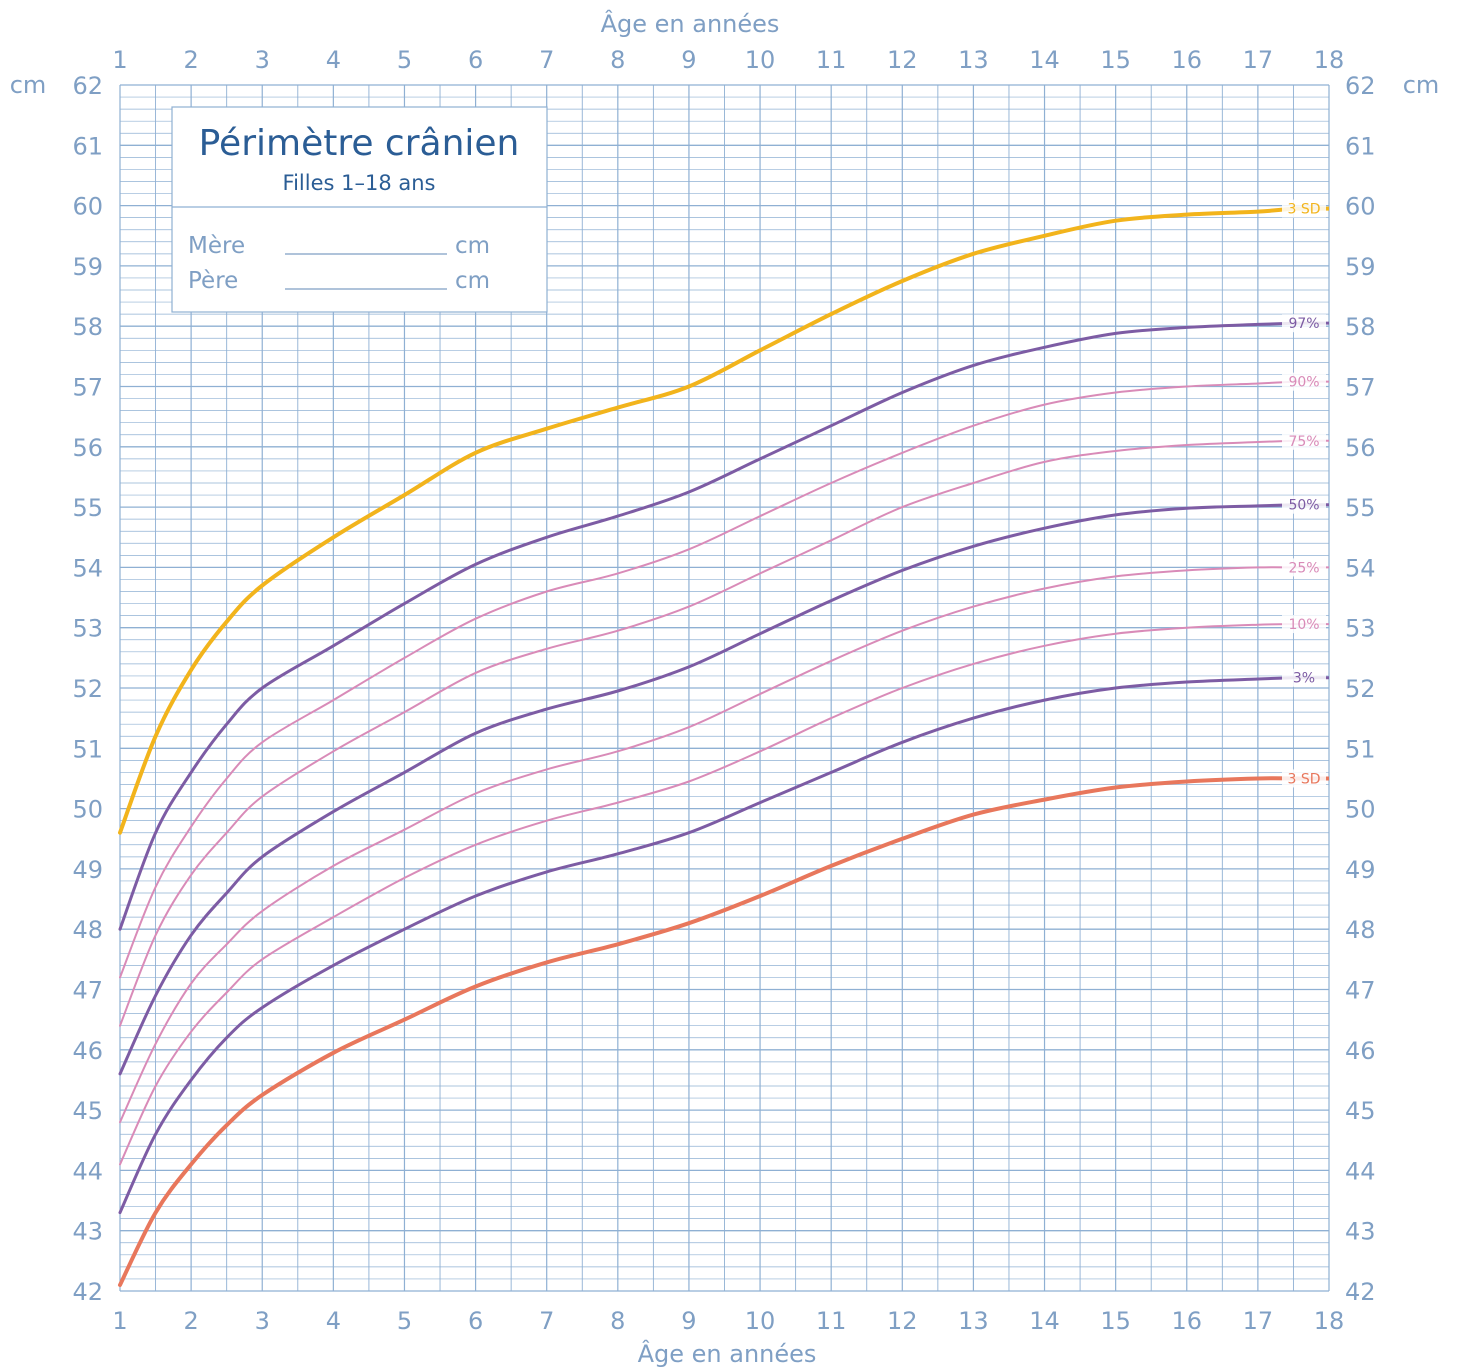 This screenshot has height=1368, width=1459. Describe the element at coordinates (1044, 1321) in the screenshot. I see `x-tick-label-bottom: 14` at that location.